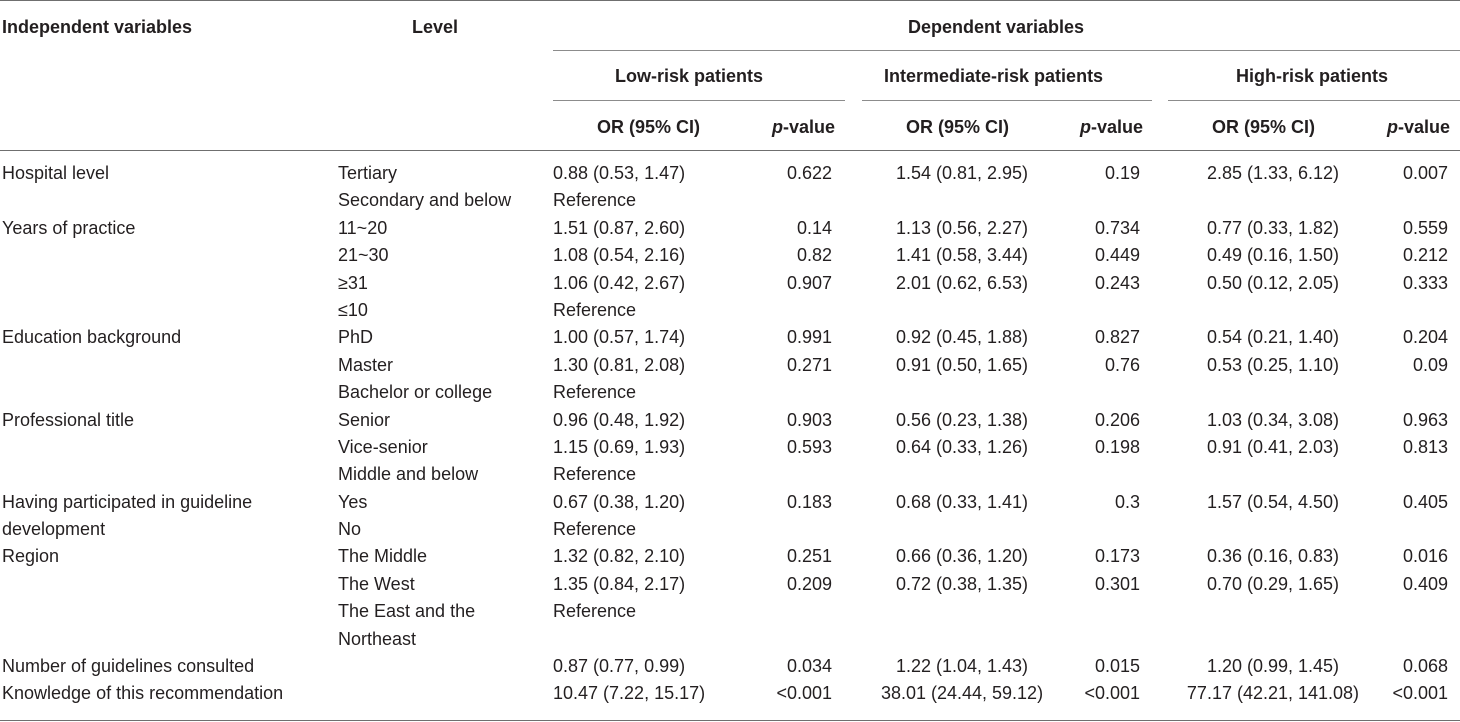 The height and width of the screenshot is (722, 1460). Describe the element at coordinates (730, 392) in the screenshot. I see `table-row: Bachelor or college Reference` at that location.